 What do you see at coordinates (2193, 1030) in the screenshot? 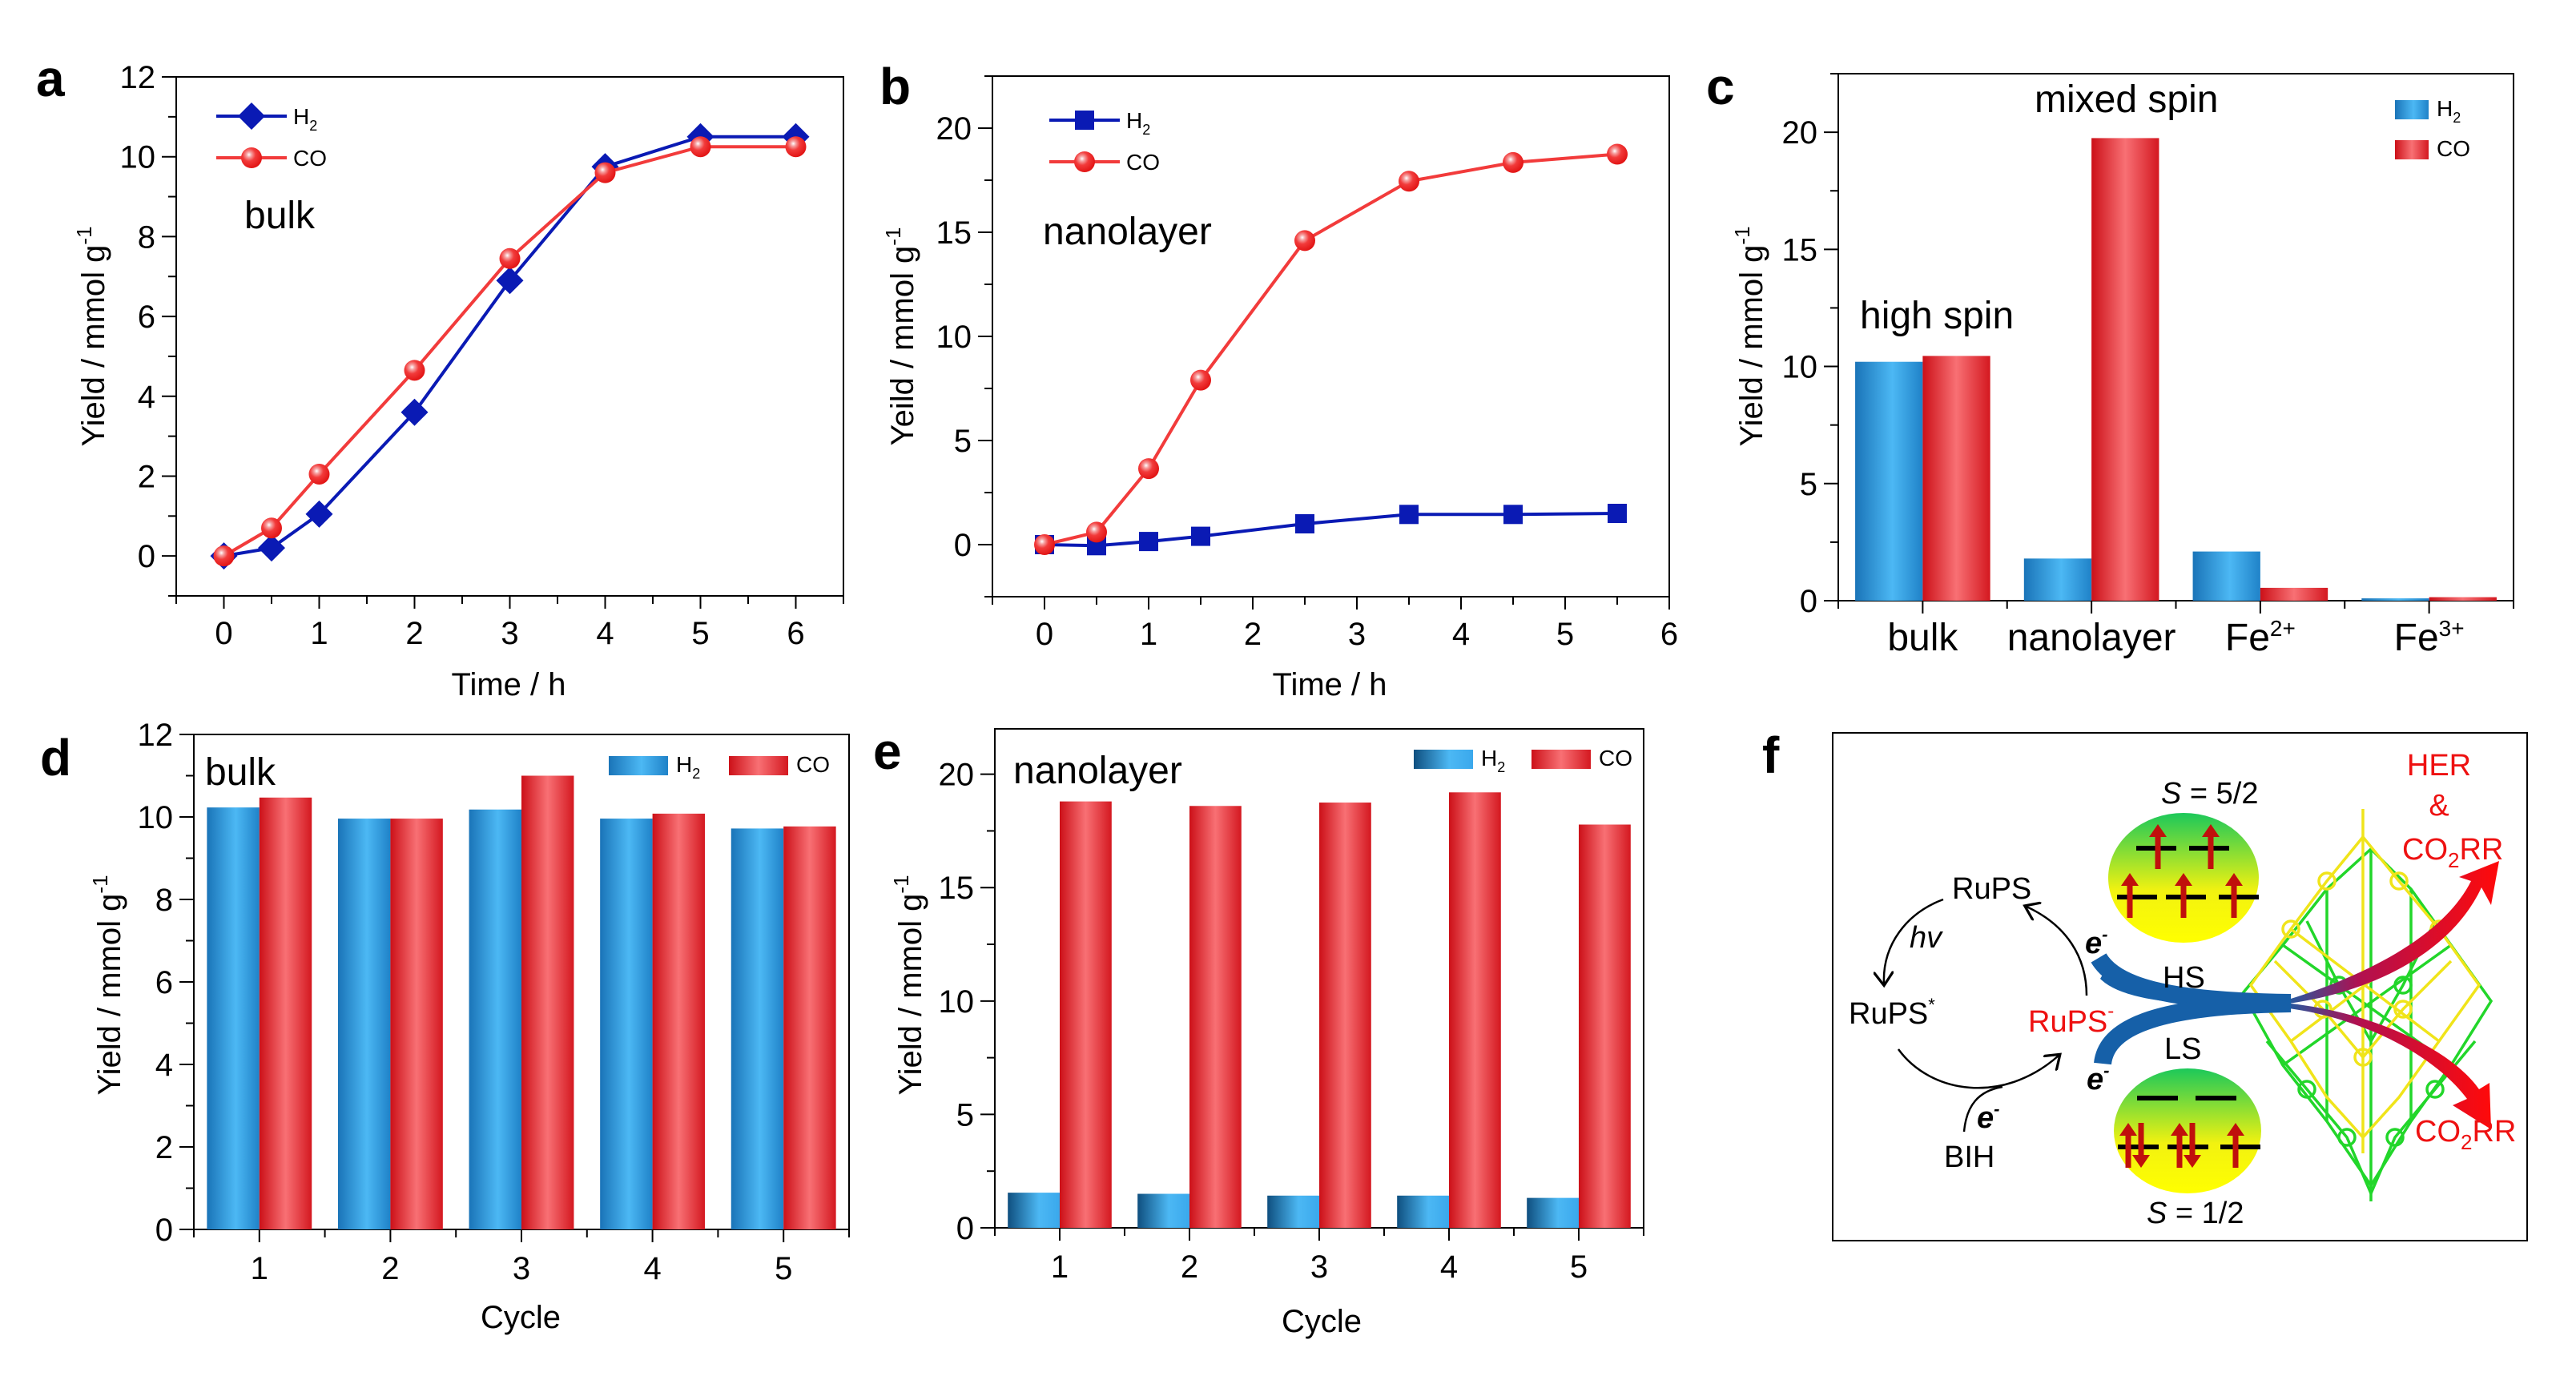
I see `electron-flow-ls-arc-icon` at bounding box center [2193, 1030].